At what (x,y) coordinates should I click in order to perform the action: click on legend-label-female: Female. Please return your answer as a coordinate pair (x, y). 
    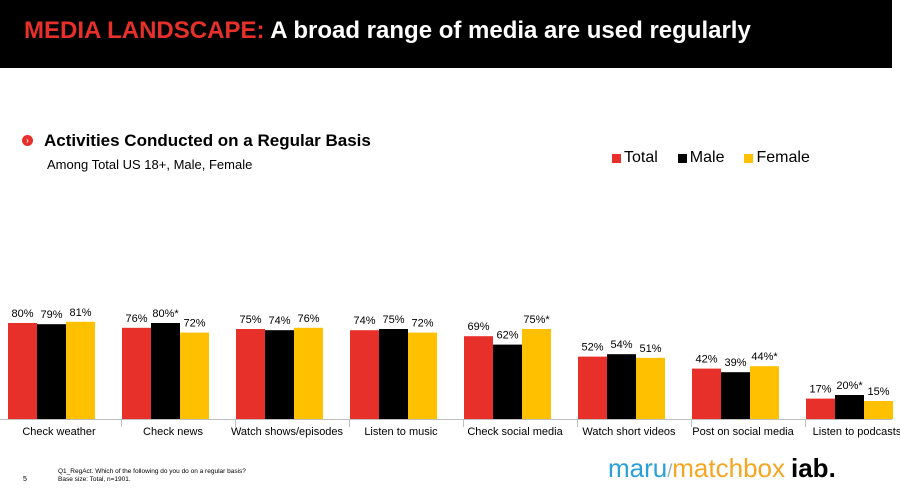
    Looking at the image, I should click on (783, 157).